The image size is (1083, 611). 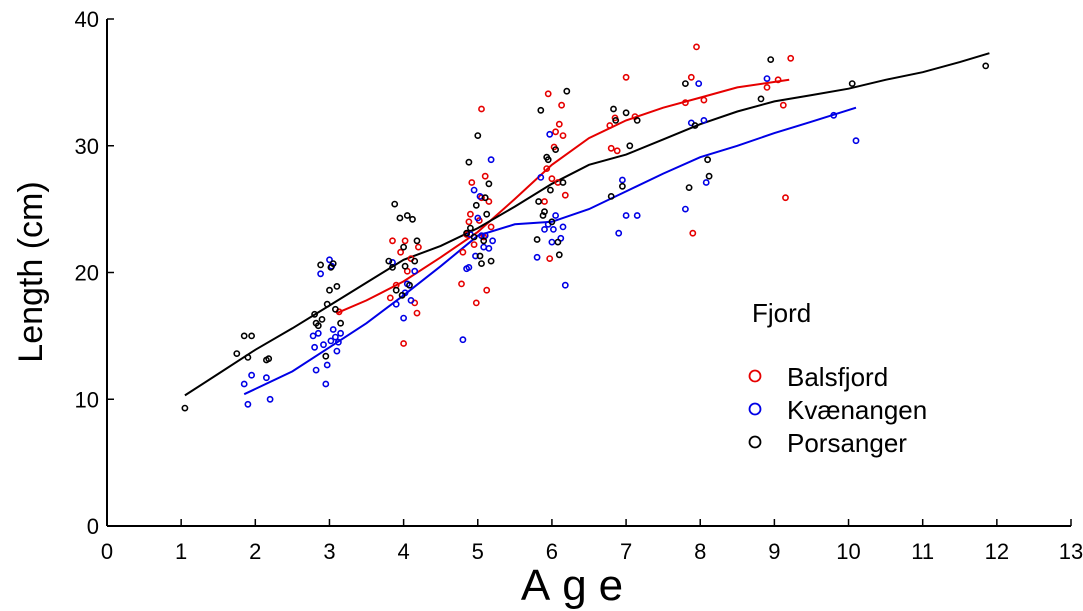 What do you see at coordinates (837, 377) in the screenshot?
I see `legend-label-balsfjord: Balsfjord` at bounding box center [837, 377].